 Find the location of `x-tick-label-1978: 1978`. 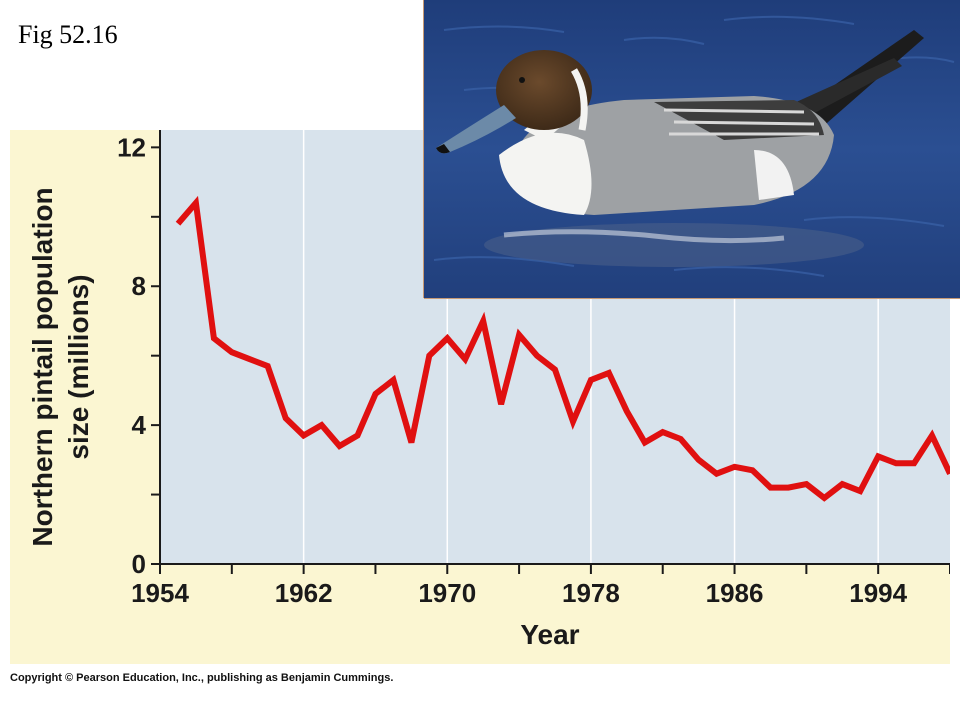

x-tick-label-1978: 1978 is located at coordinates (591, 593).